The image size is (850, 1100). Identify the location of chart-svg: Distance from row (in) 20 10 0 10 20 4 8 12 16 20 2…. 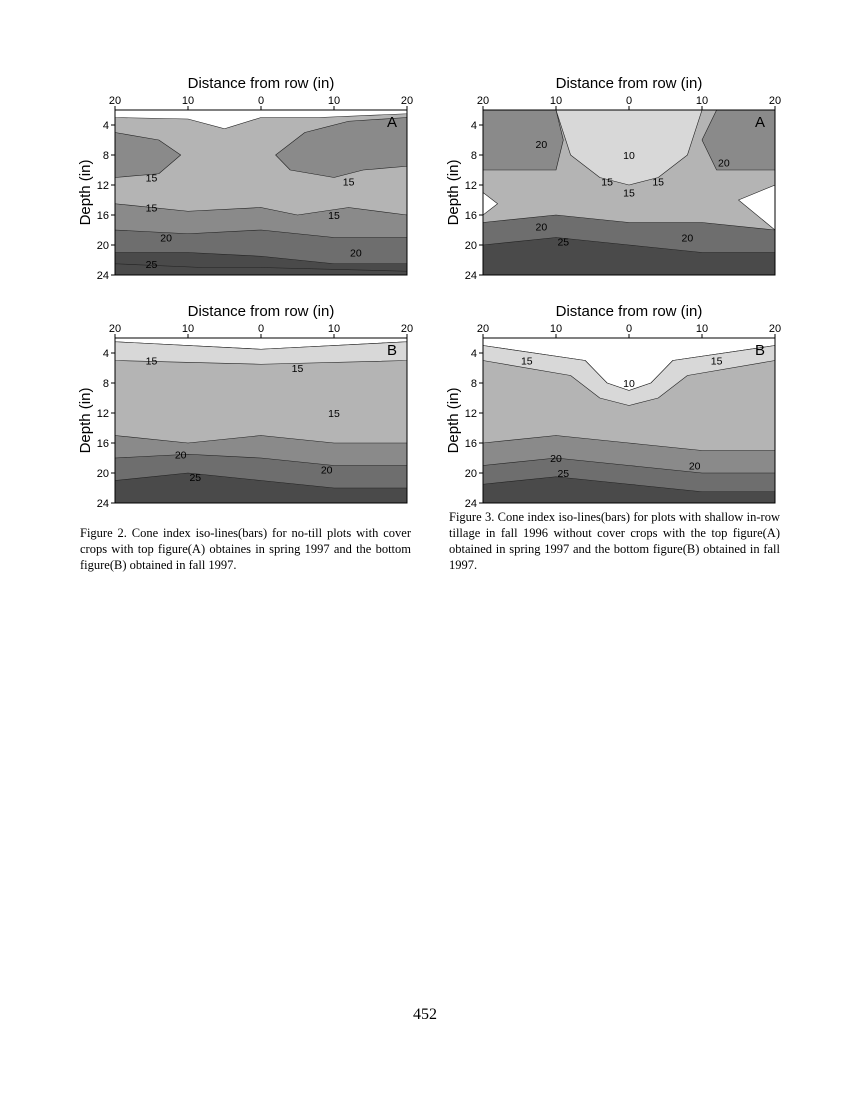
(613, 406).